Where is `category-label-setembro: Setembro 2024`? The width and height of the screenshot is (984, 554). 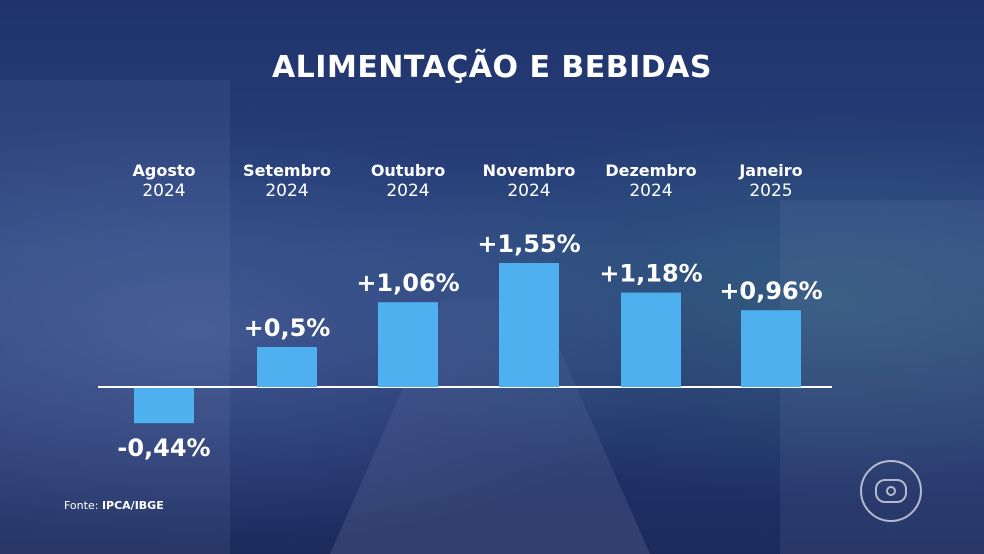 category-label-setembro: Setembro 2024 is located at coordinates (287, 181).